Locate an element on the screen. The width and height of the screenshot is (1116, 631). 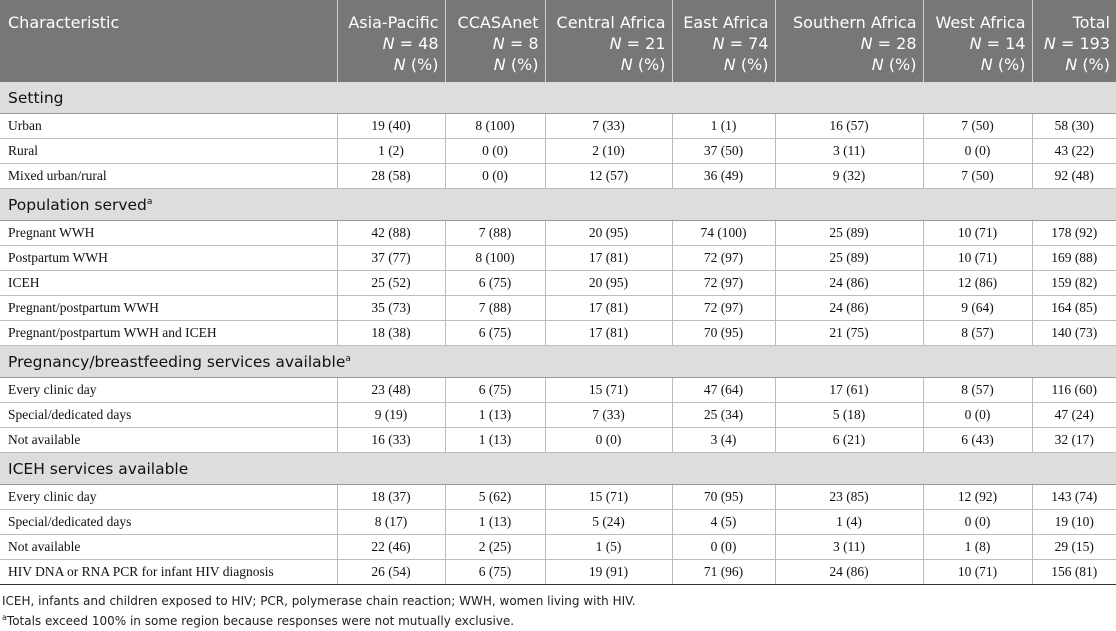
table-cell: 35 (73) is located at coordinates (391, 308).